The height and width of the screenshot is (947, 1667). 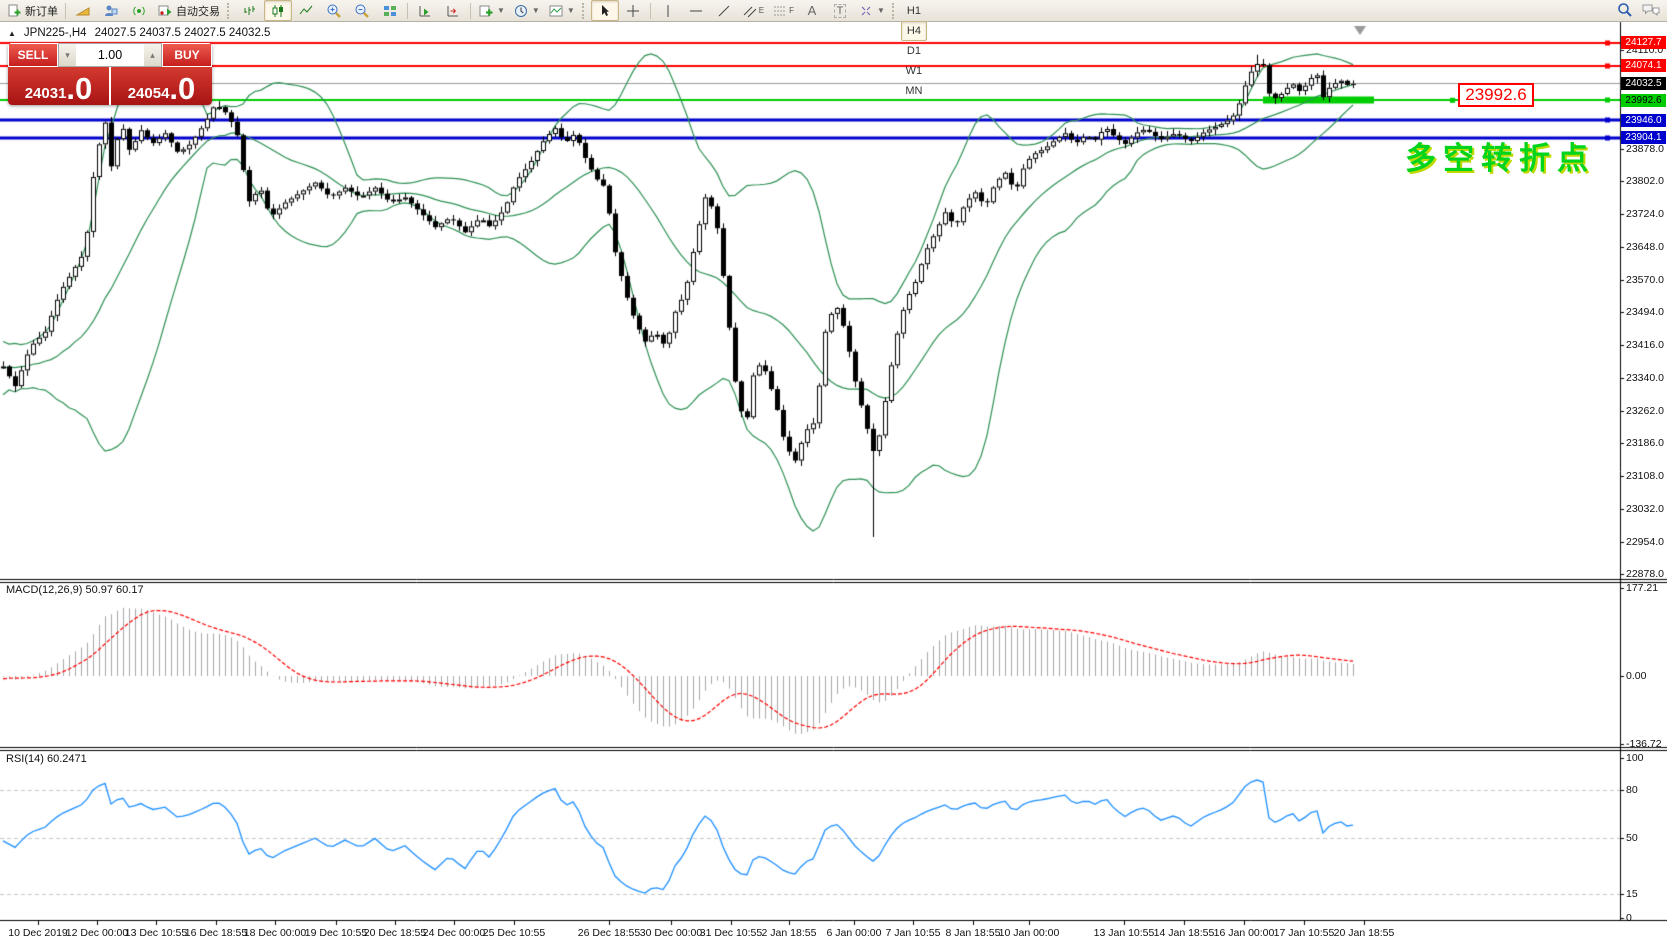 I want to click on line-chart-button, so click(x=306, y=10).